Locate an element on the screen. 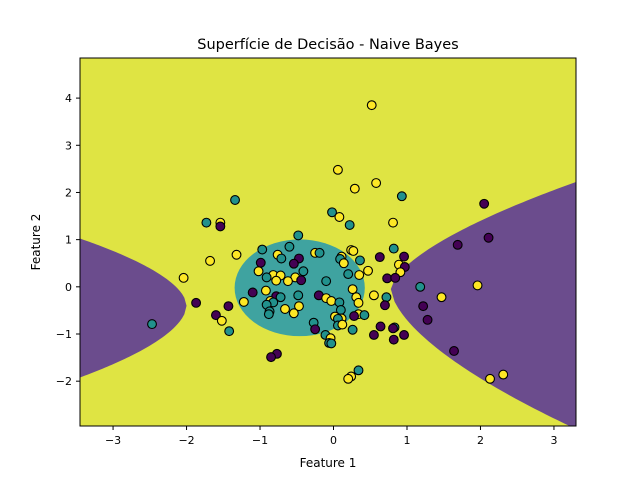  x-tick-label: −3 is located at coordinates (113, 440).